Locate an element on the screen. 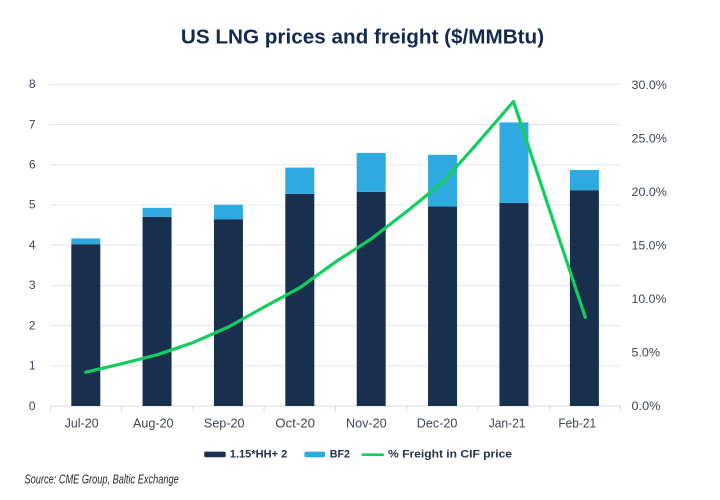 The width and height of the screenshot is (720, 500). svg-text:US LNG prices and freight ($/M: US LNG prices and freight ($/MMBtu) is located at coordinates (362, 37).